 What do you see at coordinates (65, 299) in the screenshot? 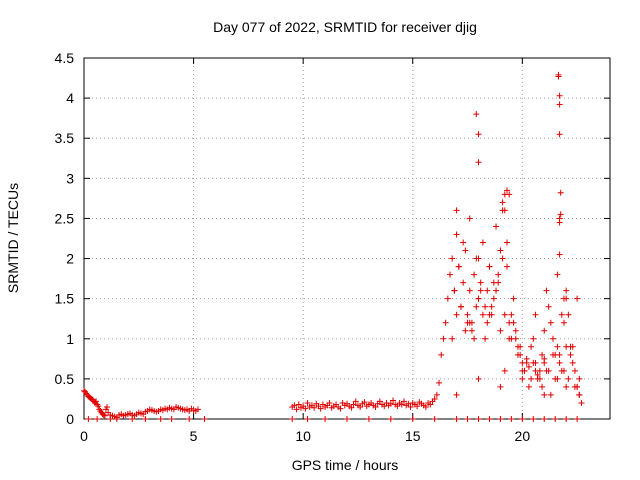
I see `y-tick-label: 1.5` at bounding box center [65, 299].